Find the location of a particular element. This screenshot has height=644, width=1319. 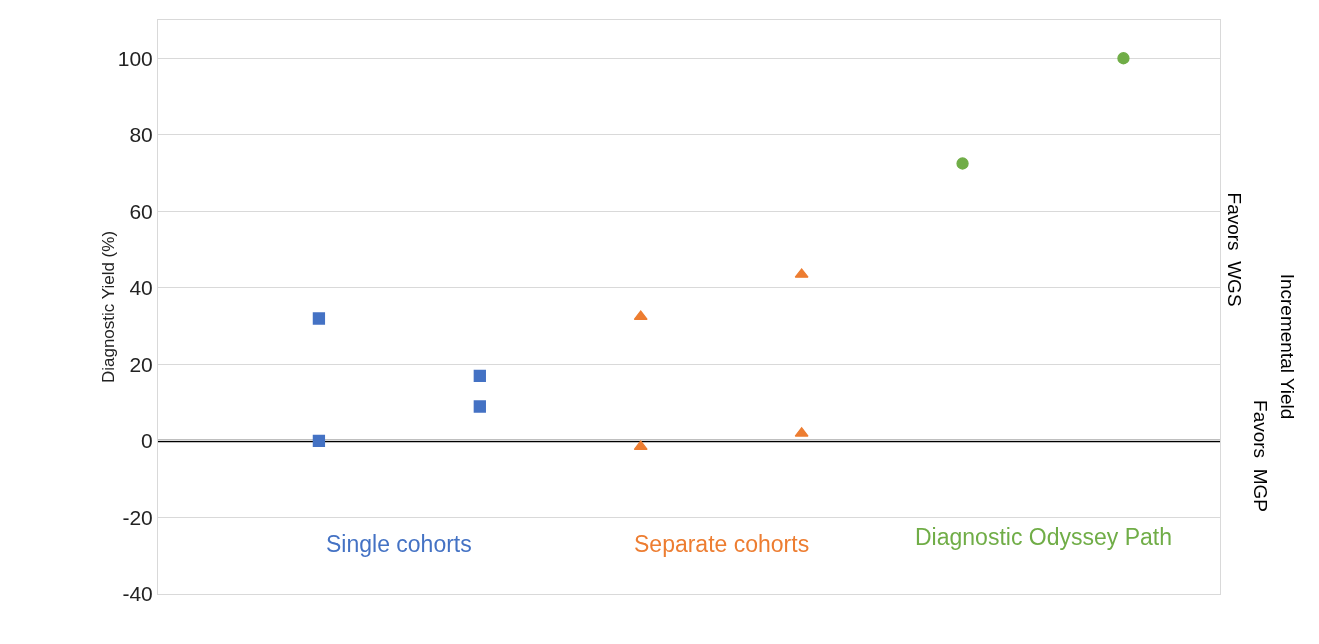

text: Favors WGS is located at coordinates (1234, 249).